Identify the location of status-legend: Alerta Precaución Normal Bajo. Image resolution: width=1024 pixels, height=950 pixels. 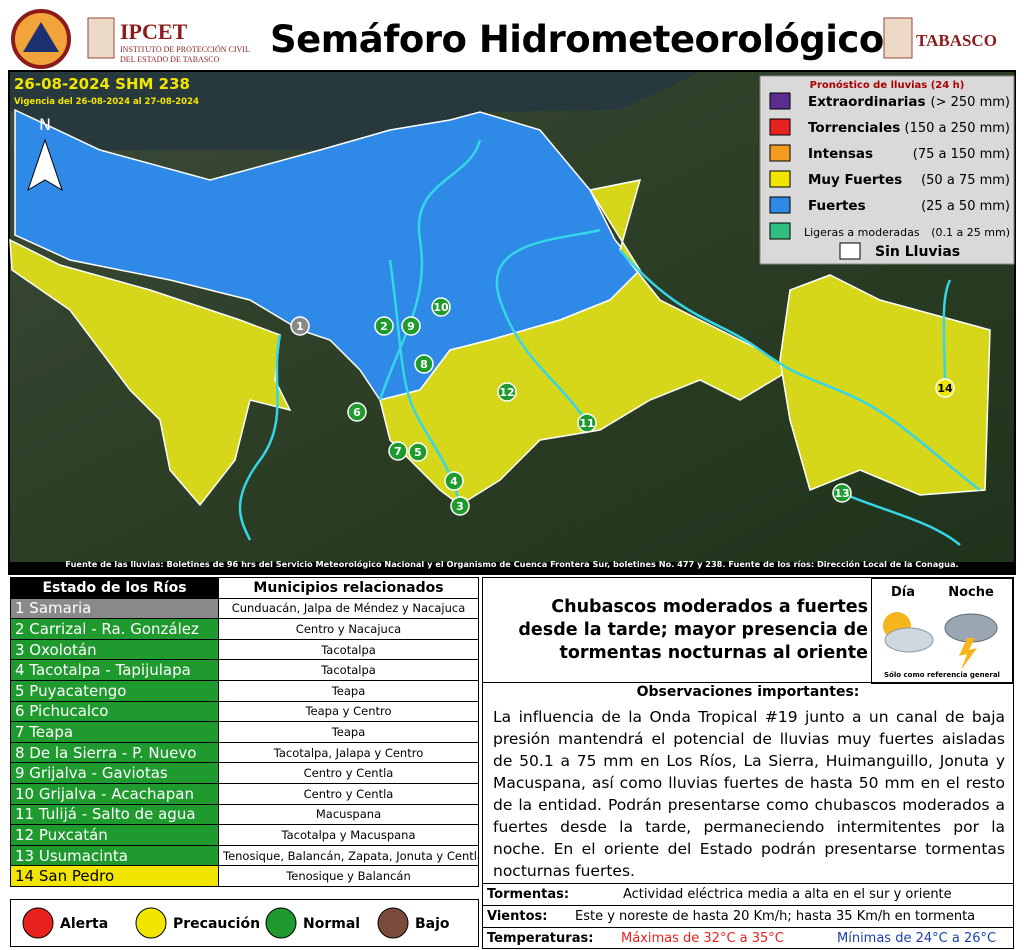
(244, 923).